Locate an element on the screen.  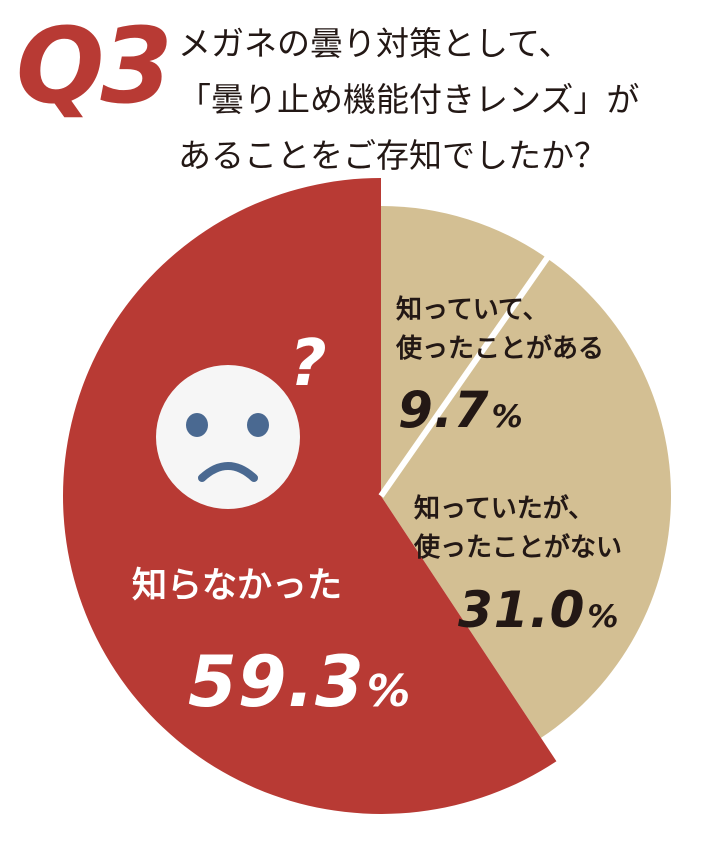
slice-label-not-used-line-1: 知っていたが、 is located at coordinates (504, 509).